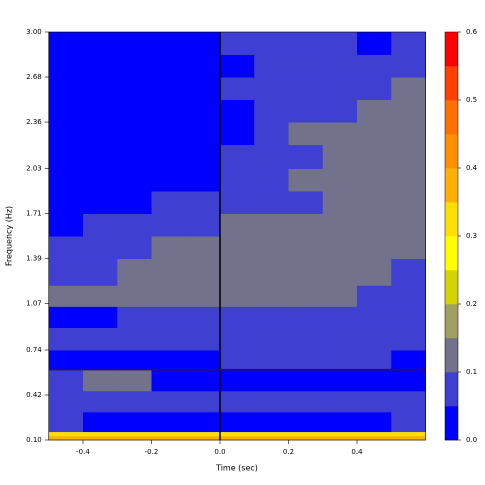  What do you see at coordinates (34, 32) in the screenshot?
I see `y-tick-label: 3.00` at bounding box center [34, 32].